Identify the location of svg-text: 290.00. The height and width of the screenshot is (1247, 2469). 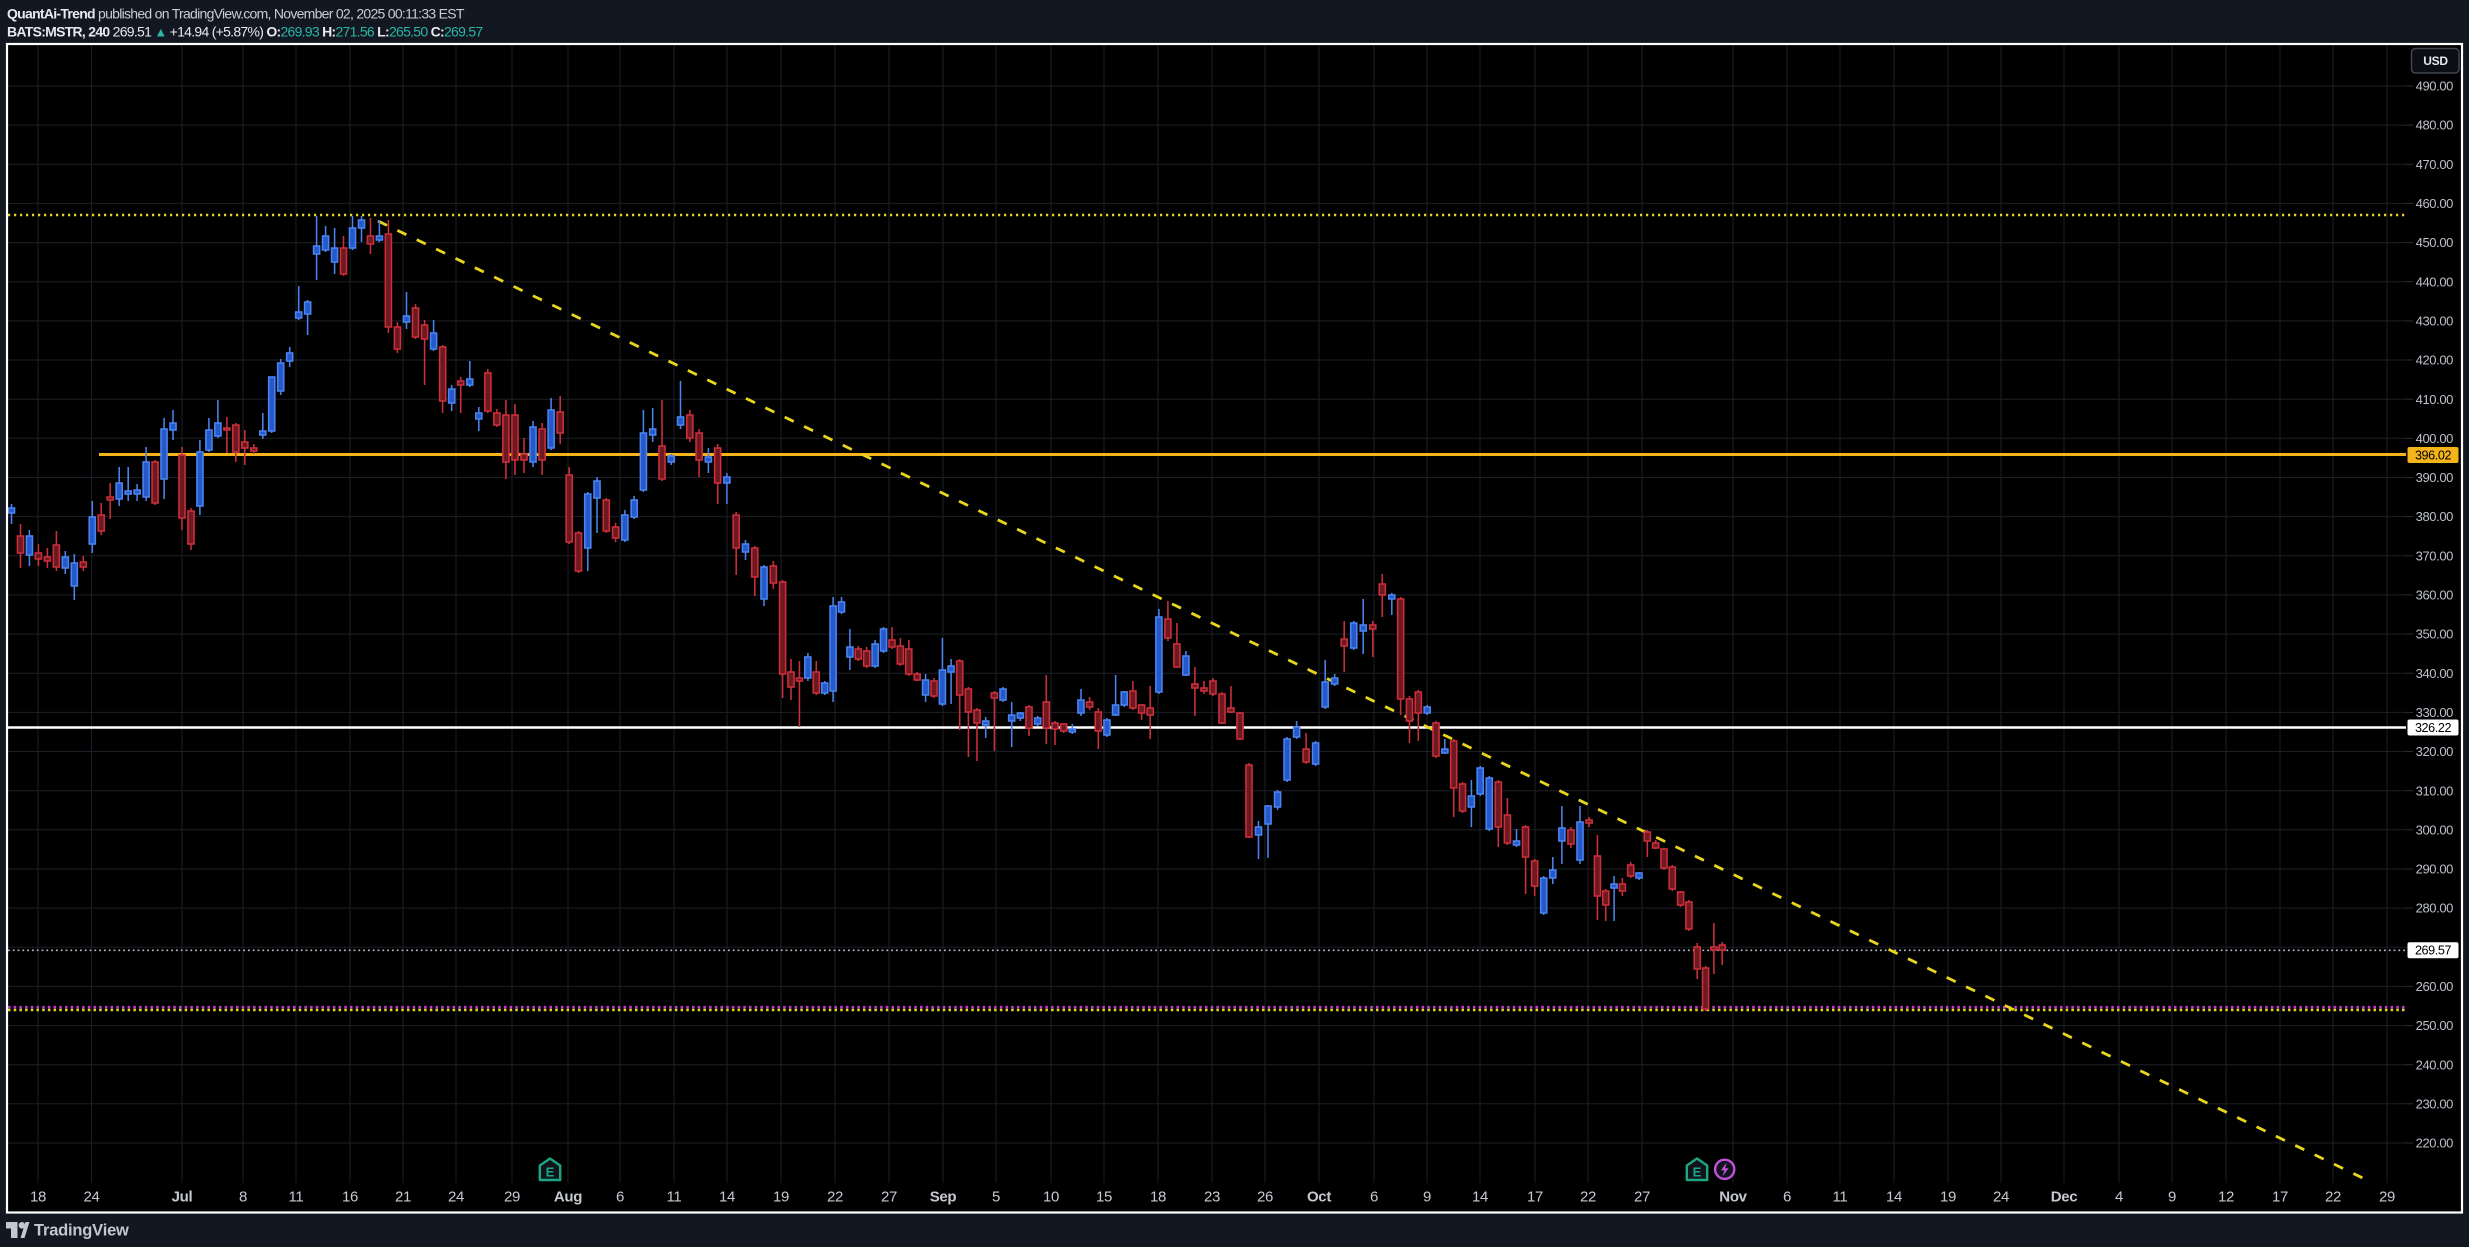
(2435, 869).